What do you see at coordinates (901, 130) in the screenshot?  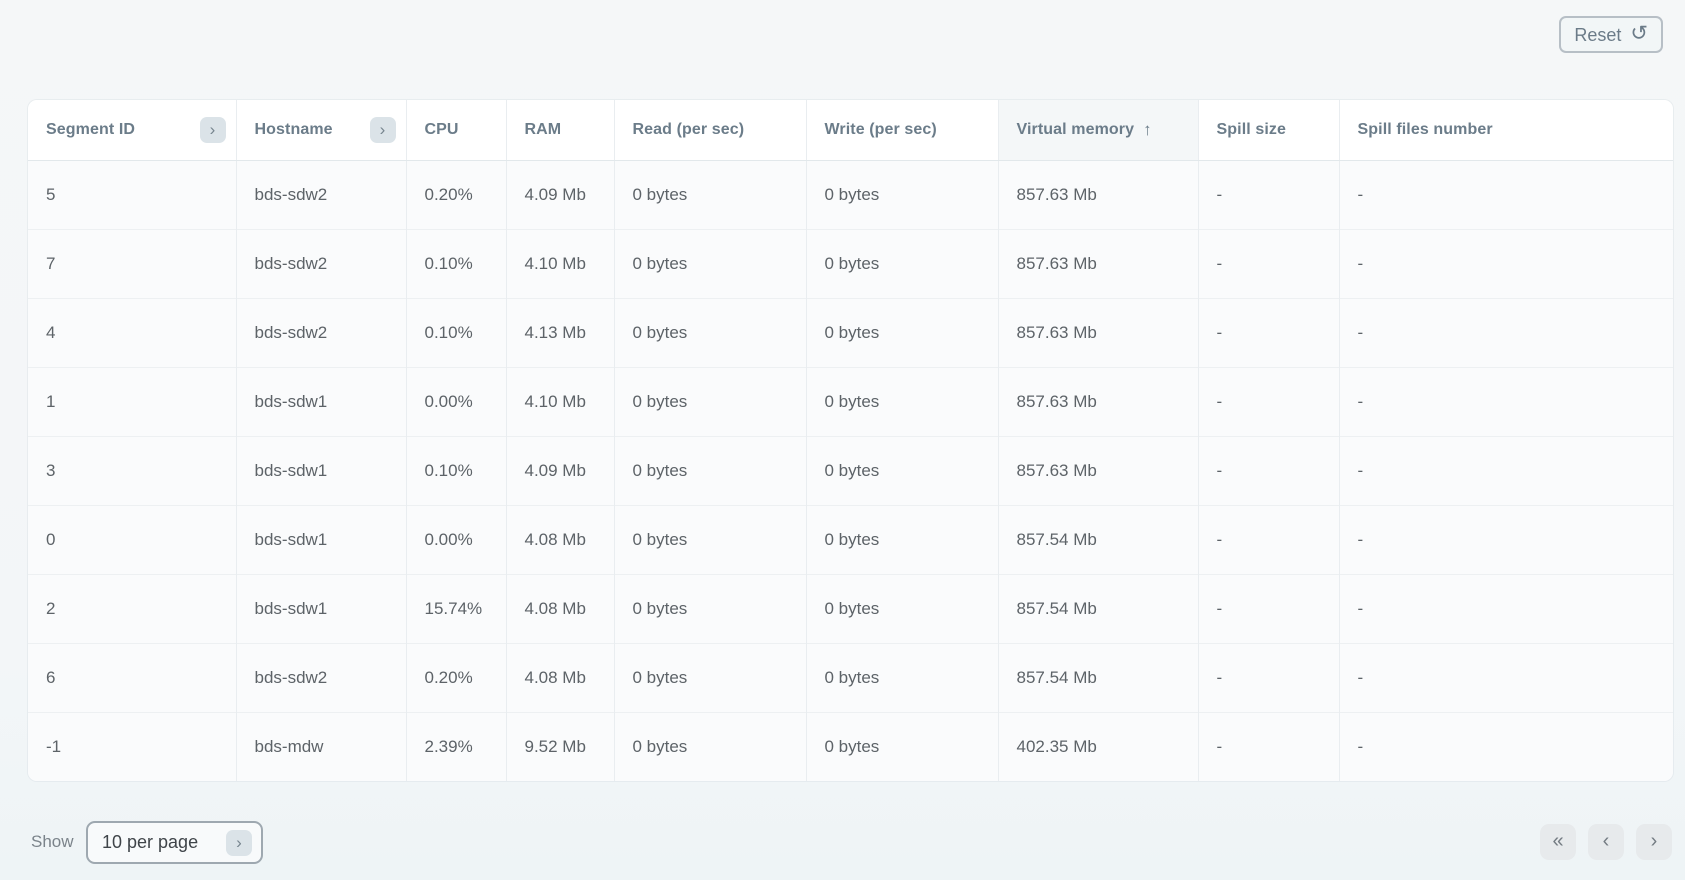 I see `column-header-write-per-sec: Write (per sec)` at bounding box center [901, 130].